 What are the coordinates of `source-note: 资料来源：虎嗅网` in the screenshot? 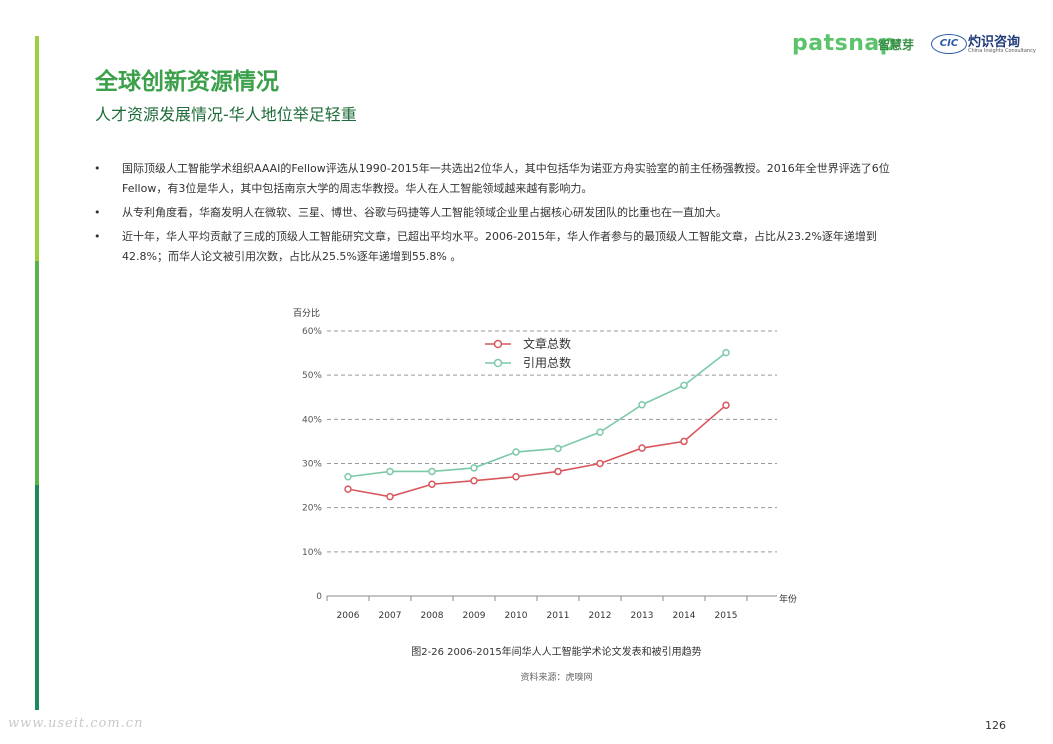 It's located at (556, 678).